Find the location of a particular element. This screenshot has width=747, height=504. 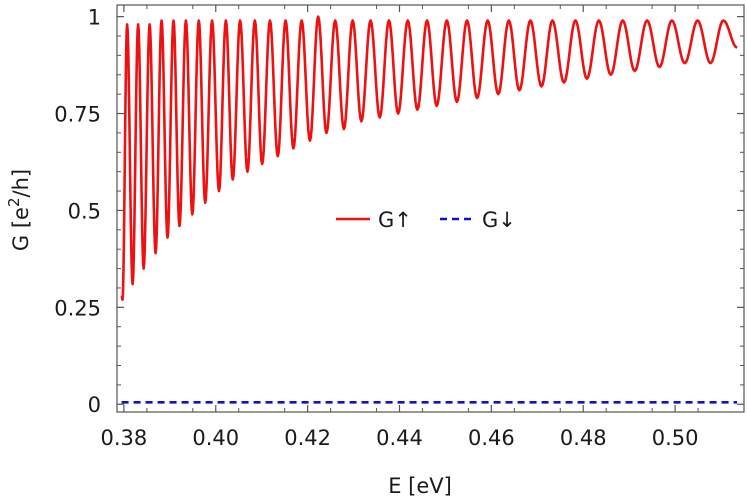

x-tick-label: 0.40 is located at coordinates (215, 438).